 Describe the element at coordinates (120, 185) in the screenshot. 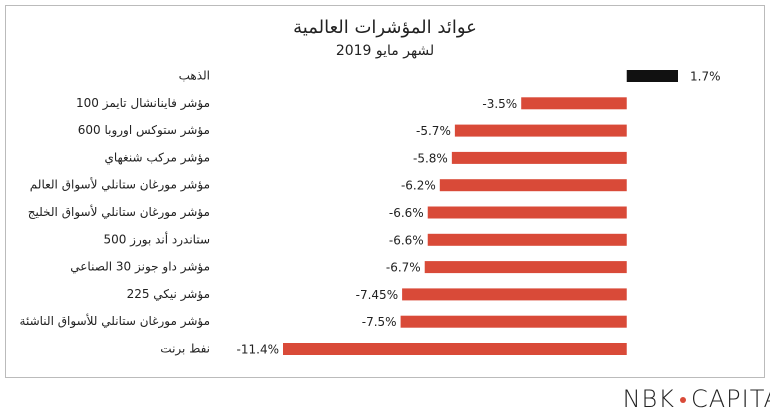

I see `category-label: مؤشر مورغان ستانلي لأسواق العالم` at that location.